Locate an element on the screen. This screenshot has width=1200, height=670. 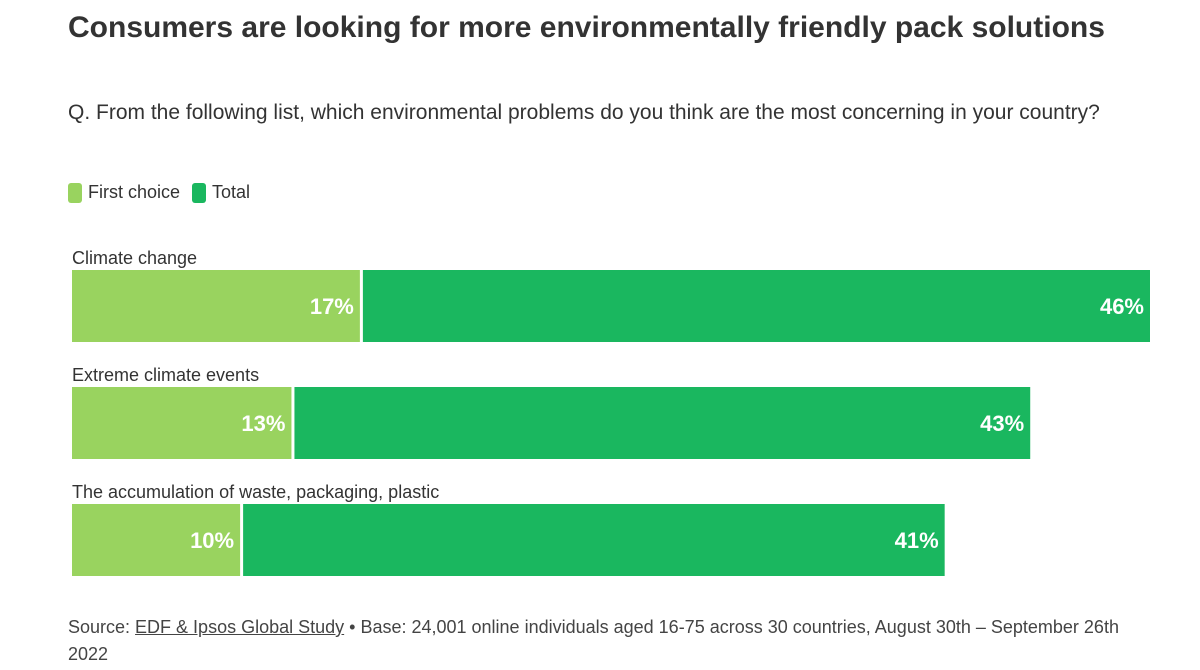
legend-swatch-total is located at coordinates (199, 192).